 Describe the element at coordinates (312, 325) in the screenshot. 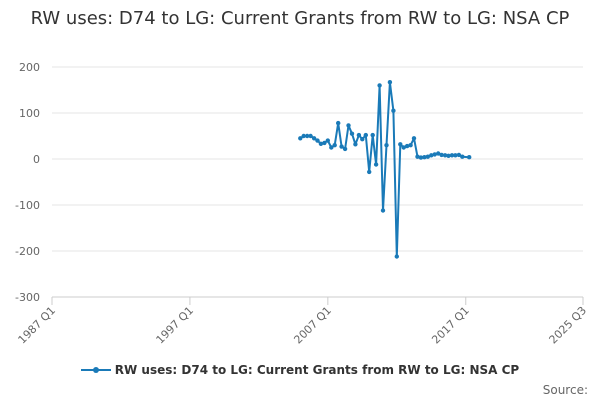

I see `x-tick-label: 2007 Q1` at that location.